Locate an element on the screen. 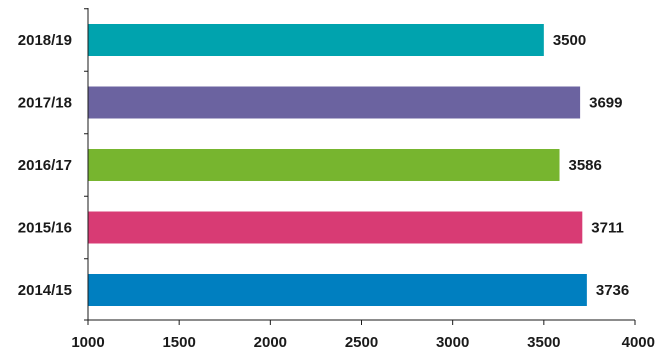 The image size is (657, 354). x-tick-label: 3000 is located at coordinates (452, 342).